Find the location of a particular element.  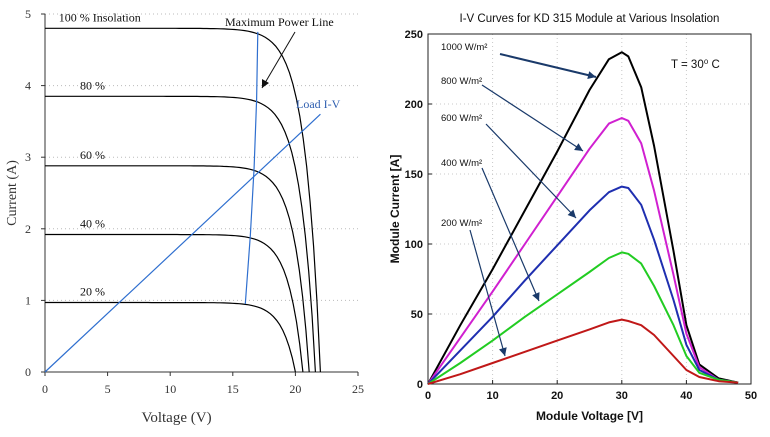

max-power-line-label: Maximum Power Line is located at coordinates (279, 22).